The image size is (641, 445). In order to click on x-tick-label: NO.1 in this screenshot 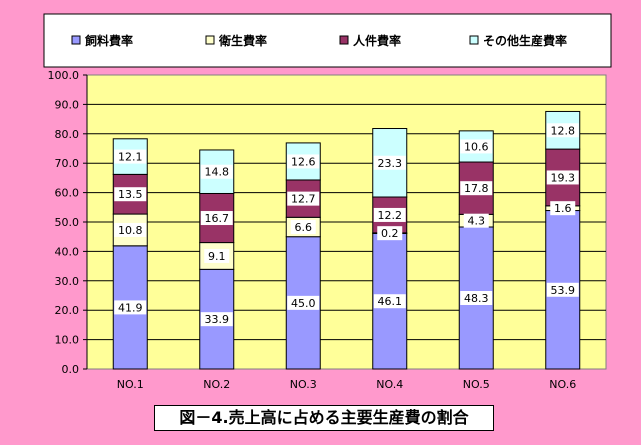, I will do `click(130, 384)`.